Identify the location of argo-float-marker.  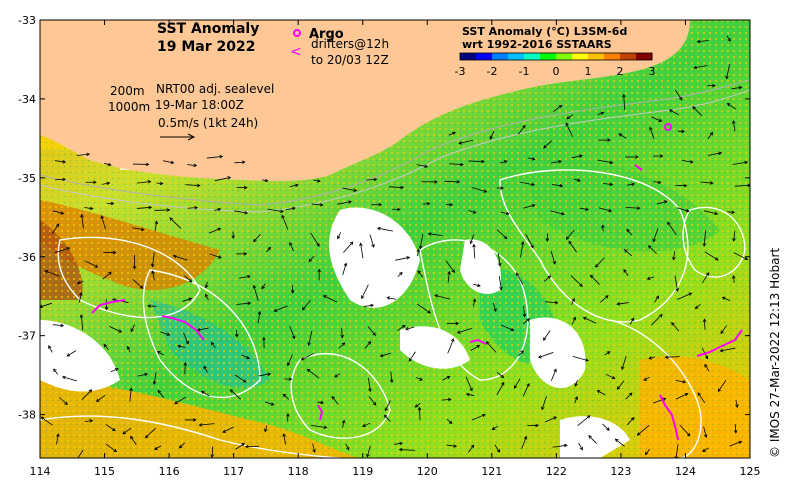
(668, 127).